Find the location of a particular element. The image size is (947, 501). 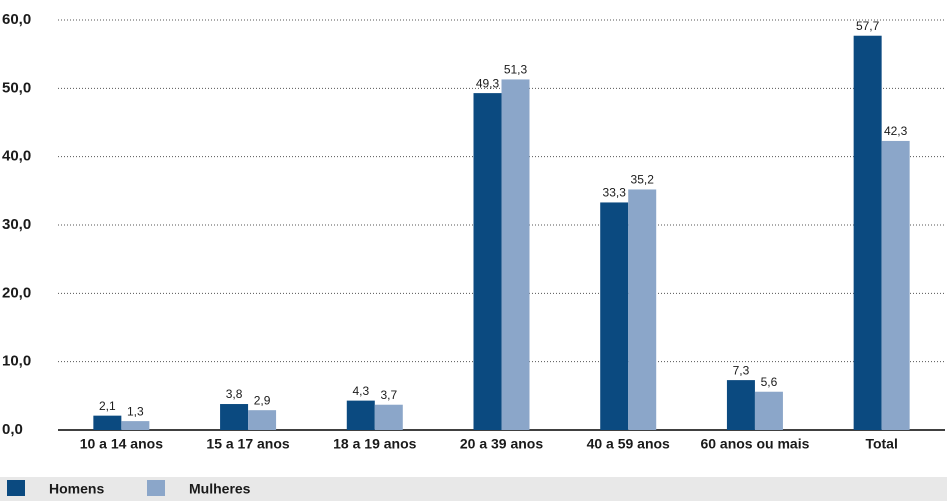

data-label: 4,3 is located at coordinates (360, 391).